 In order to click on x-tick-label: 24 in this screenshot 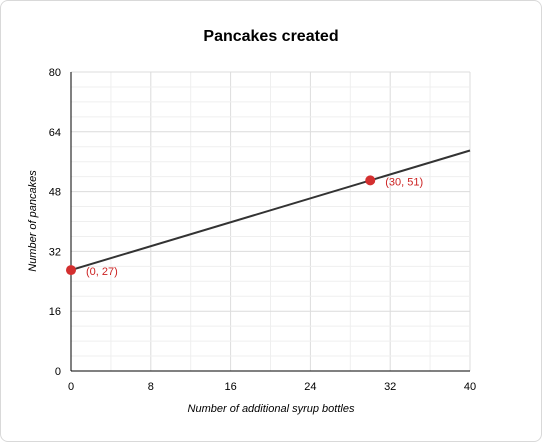, I will do `click(310, 387)`.